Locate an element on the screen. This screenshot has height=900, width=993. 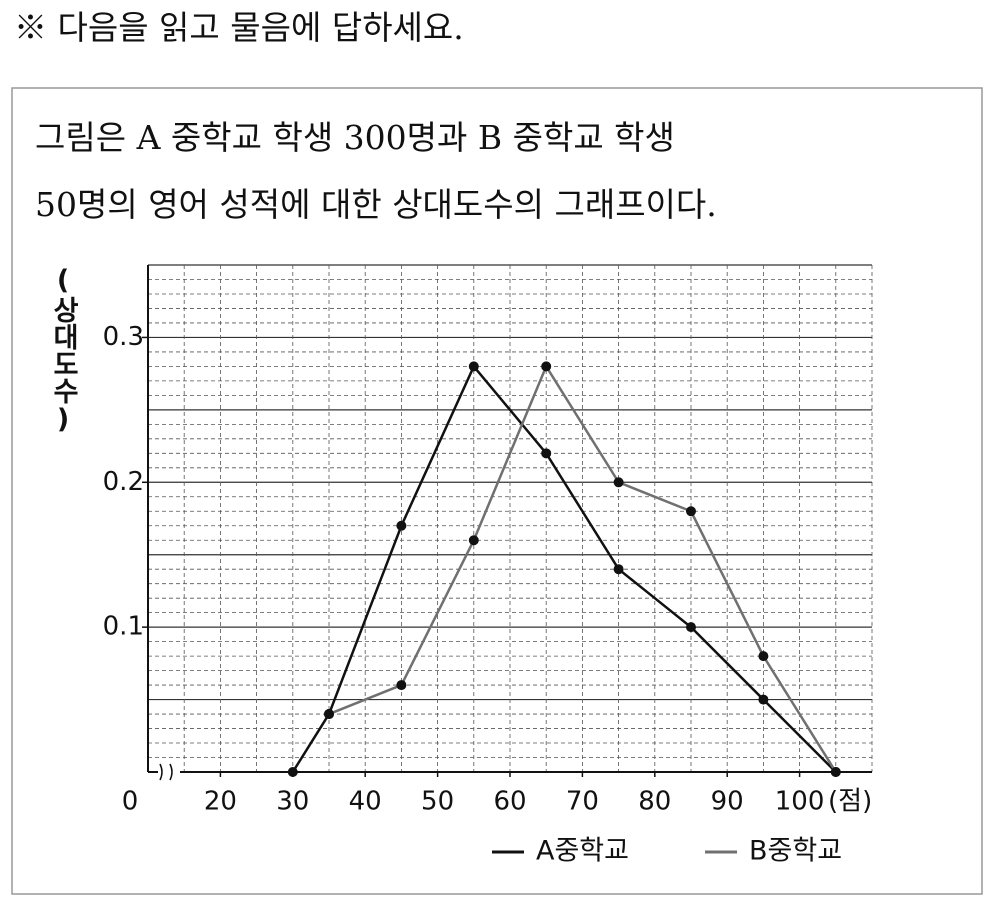
x-tick-label: 20 is located at coordinates (220, 802).